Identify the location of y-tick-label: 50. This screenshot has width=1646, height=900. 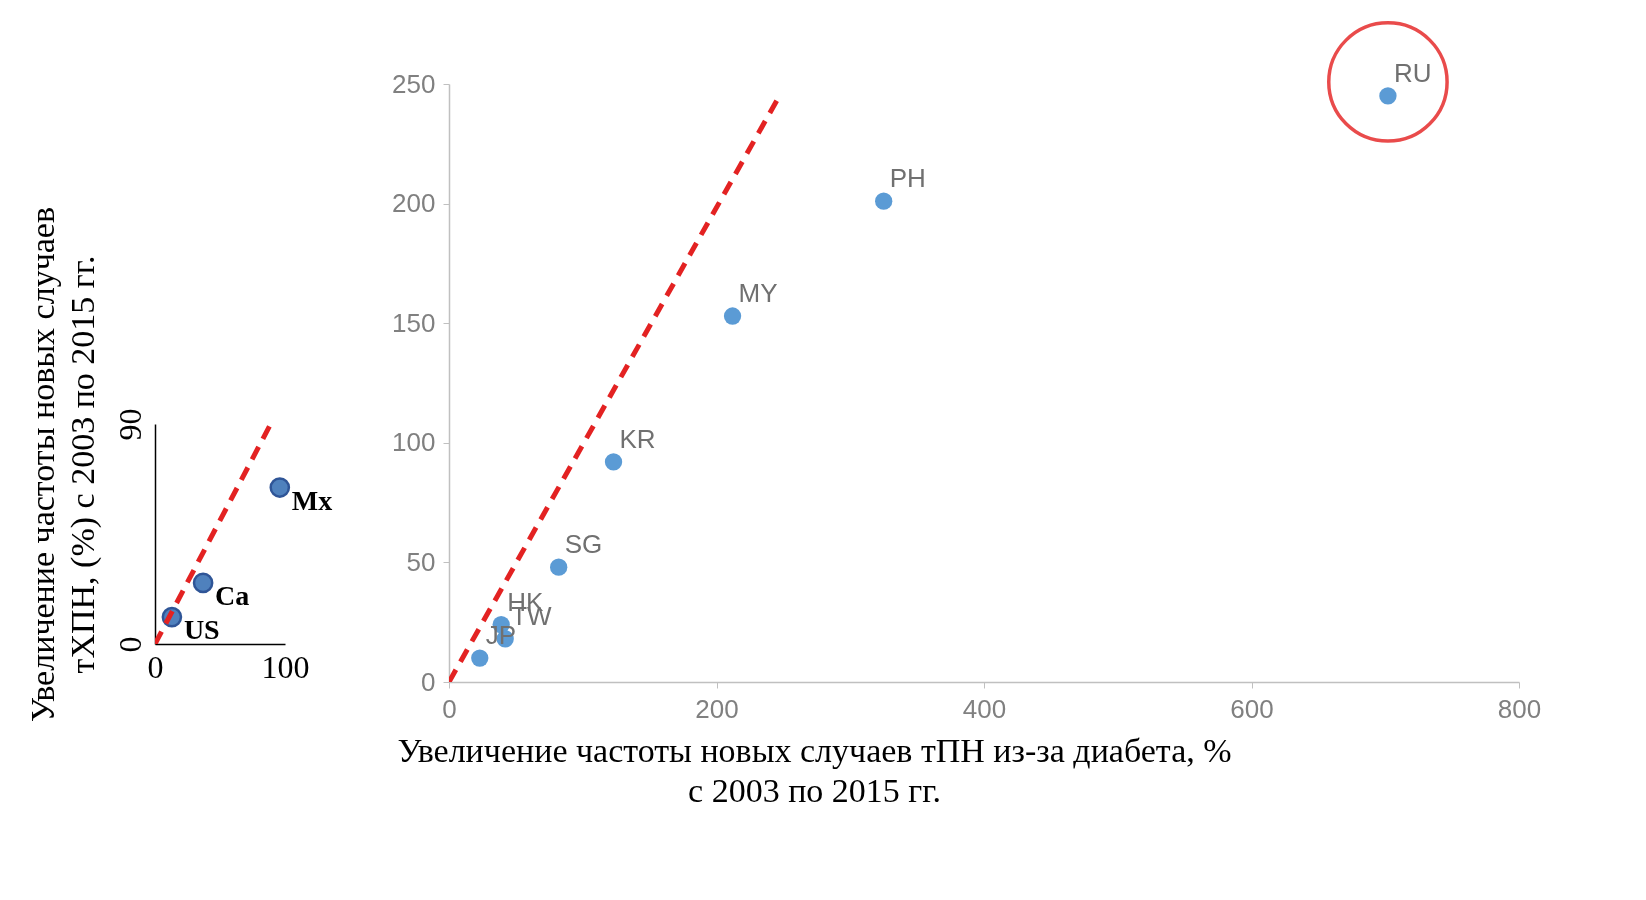
(421, 561).